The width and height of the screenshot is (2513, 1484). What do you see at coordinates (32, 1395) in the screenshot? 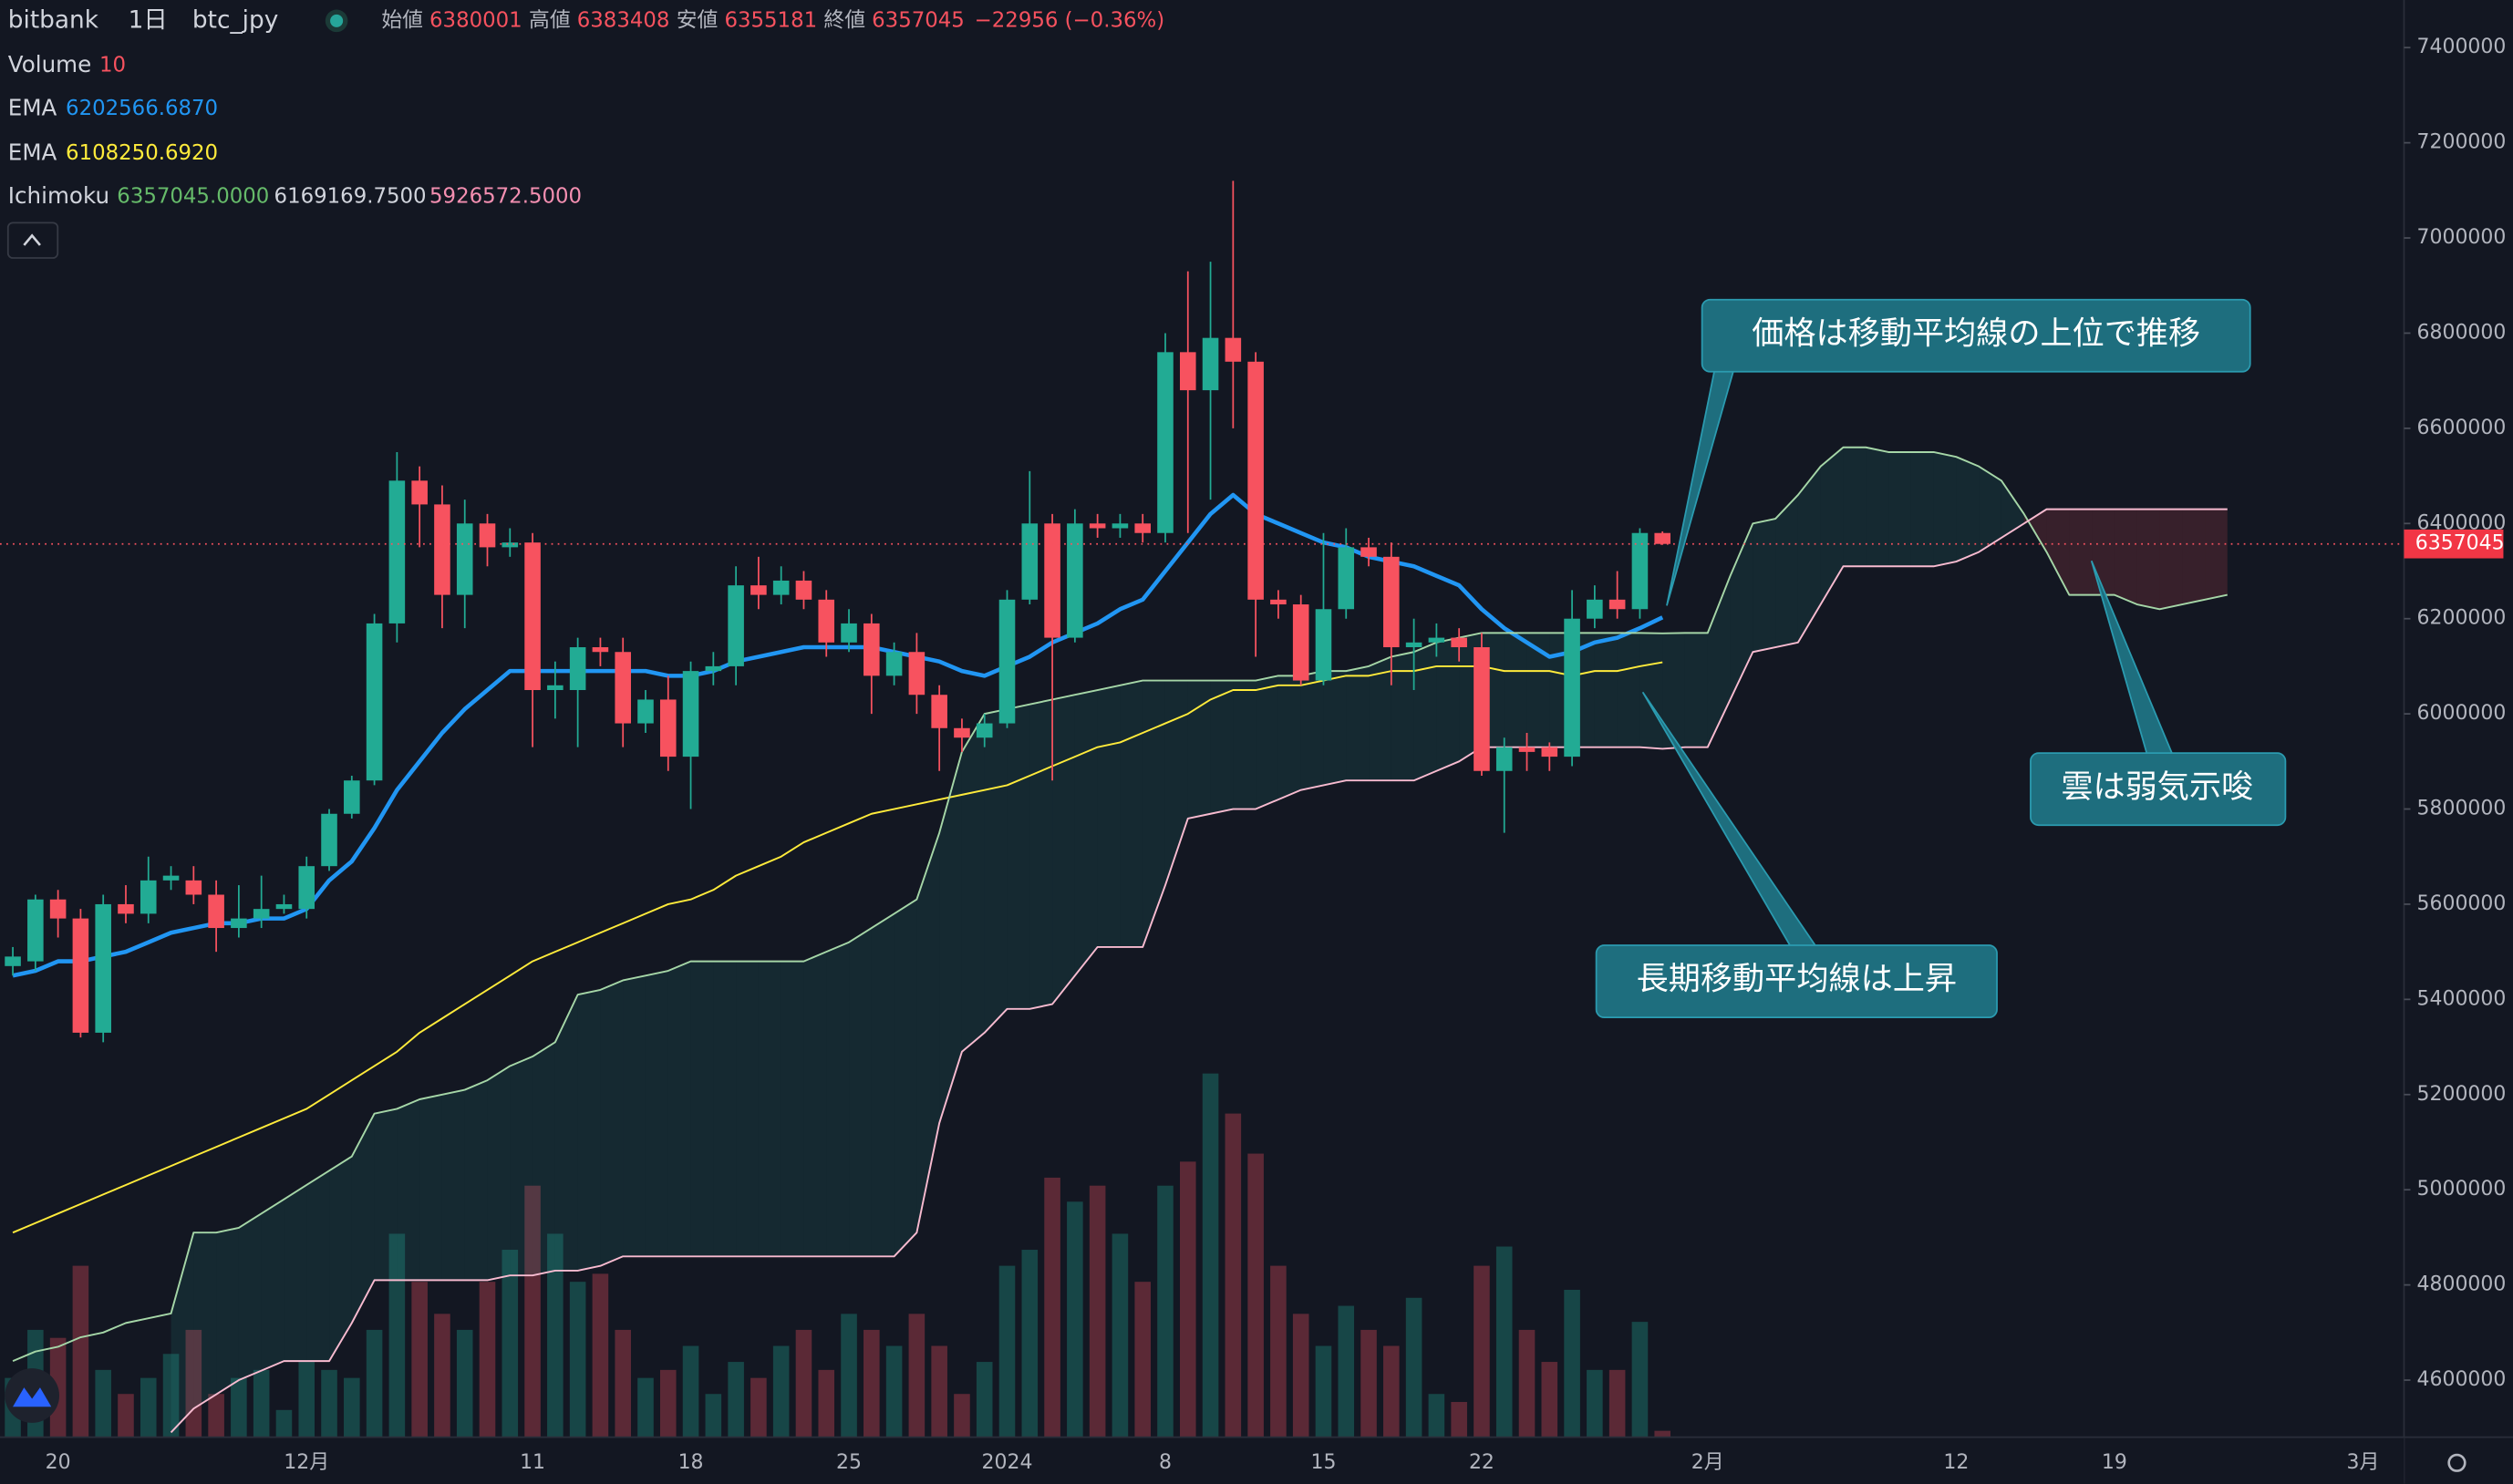
I see `logo` at bounding box center [32, 1395].